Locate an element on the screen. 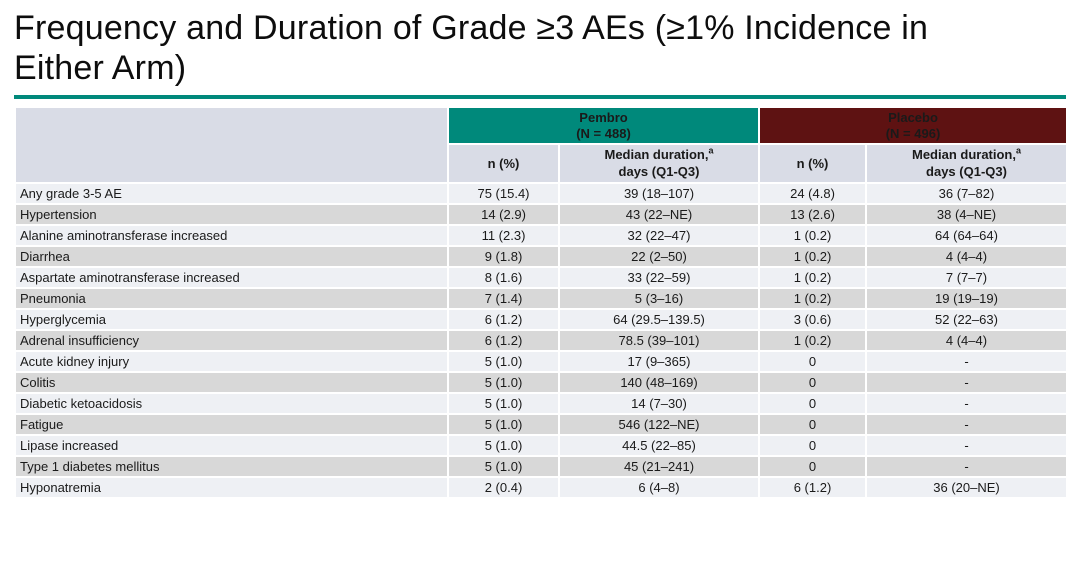 The image size is (1080, 569). pembro-median-cell: 546 (122–NE) is located at coordinates (659, 424).